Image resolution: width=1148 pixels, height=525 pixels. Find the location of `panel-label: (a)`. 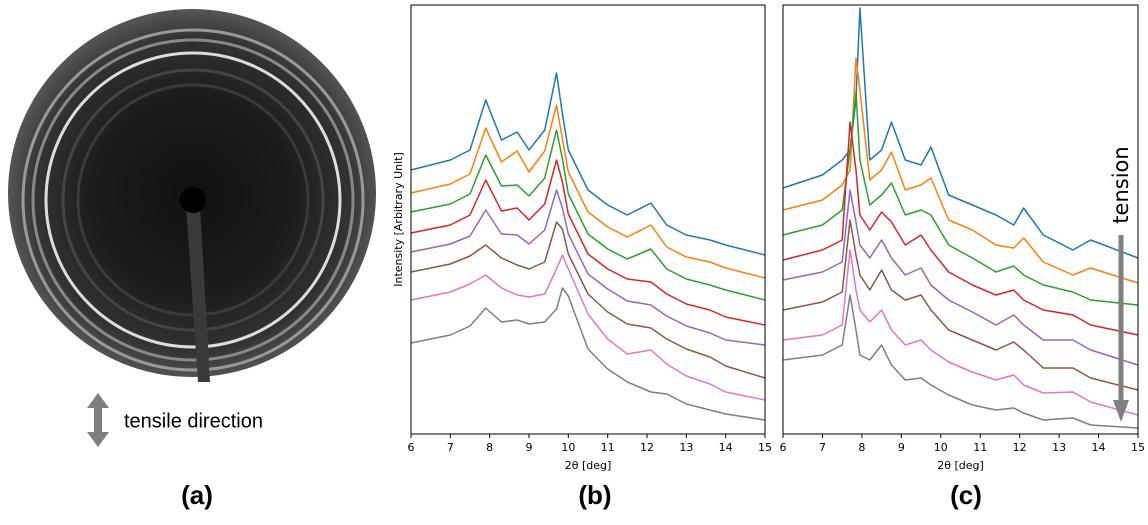

panel-label: (a) is located at coordinates (197, 495).